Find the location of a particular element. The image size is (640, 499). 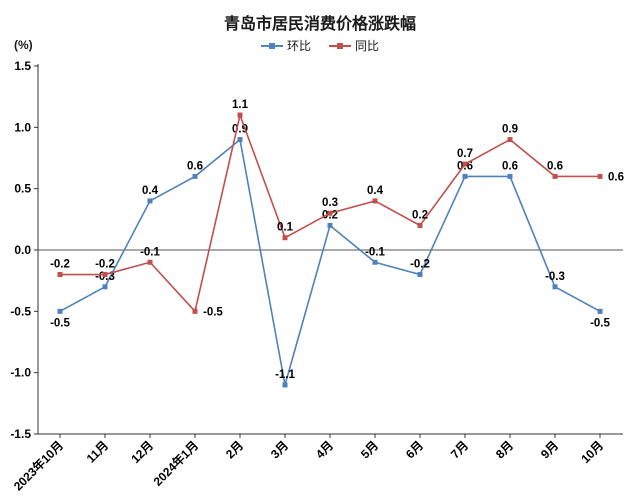

svg-text: 5月 is located at coordinates (369, 449).